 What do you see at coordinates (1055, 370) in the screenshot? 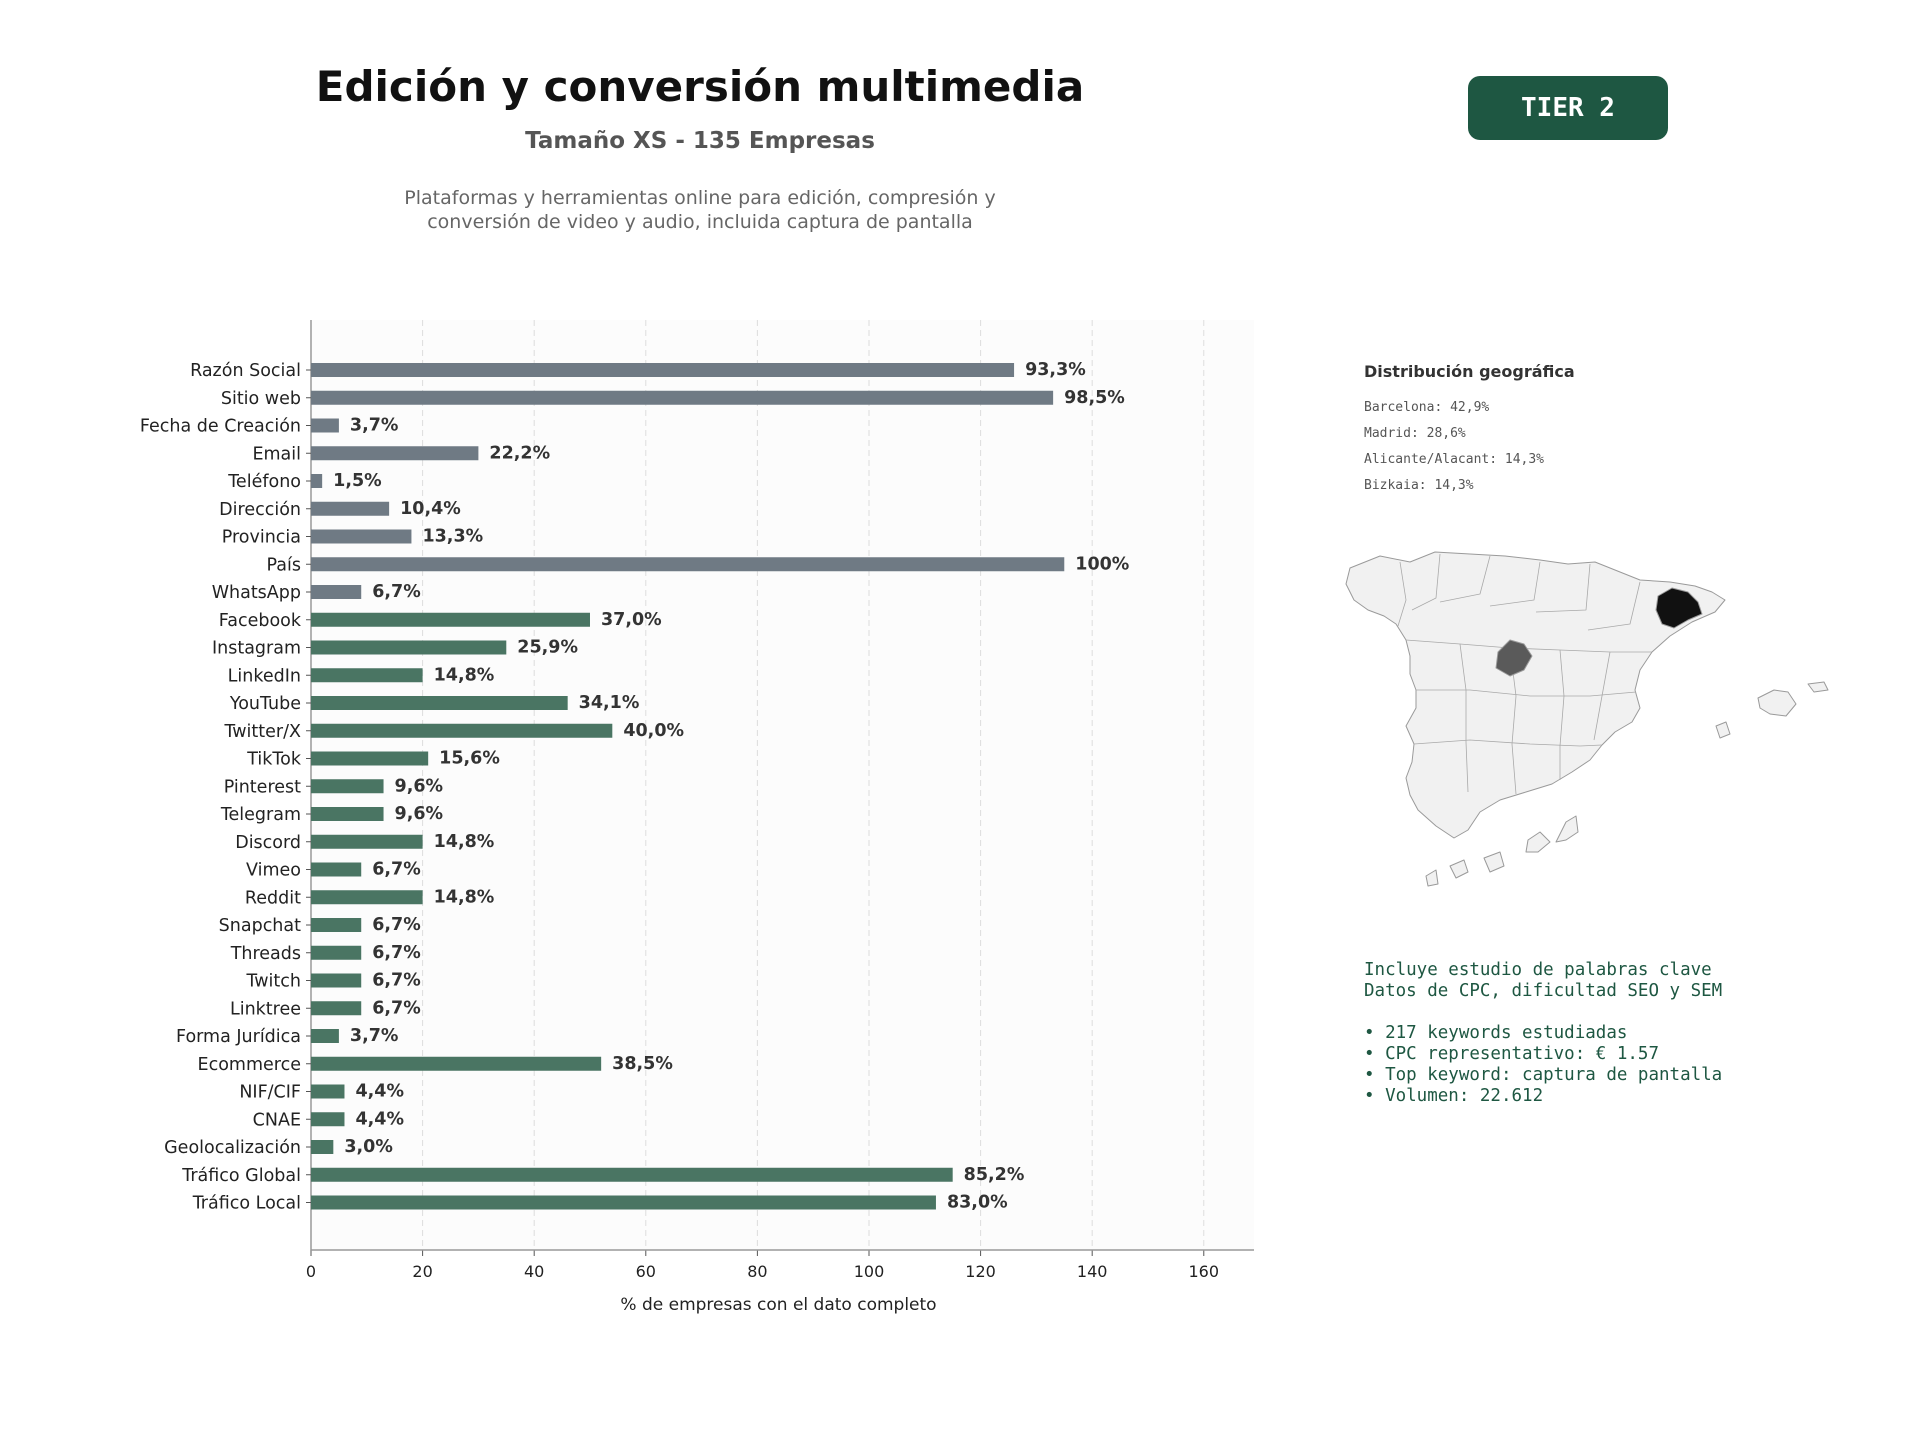
I see `value-label: 93,3%` at bounding box center [1055, 370].